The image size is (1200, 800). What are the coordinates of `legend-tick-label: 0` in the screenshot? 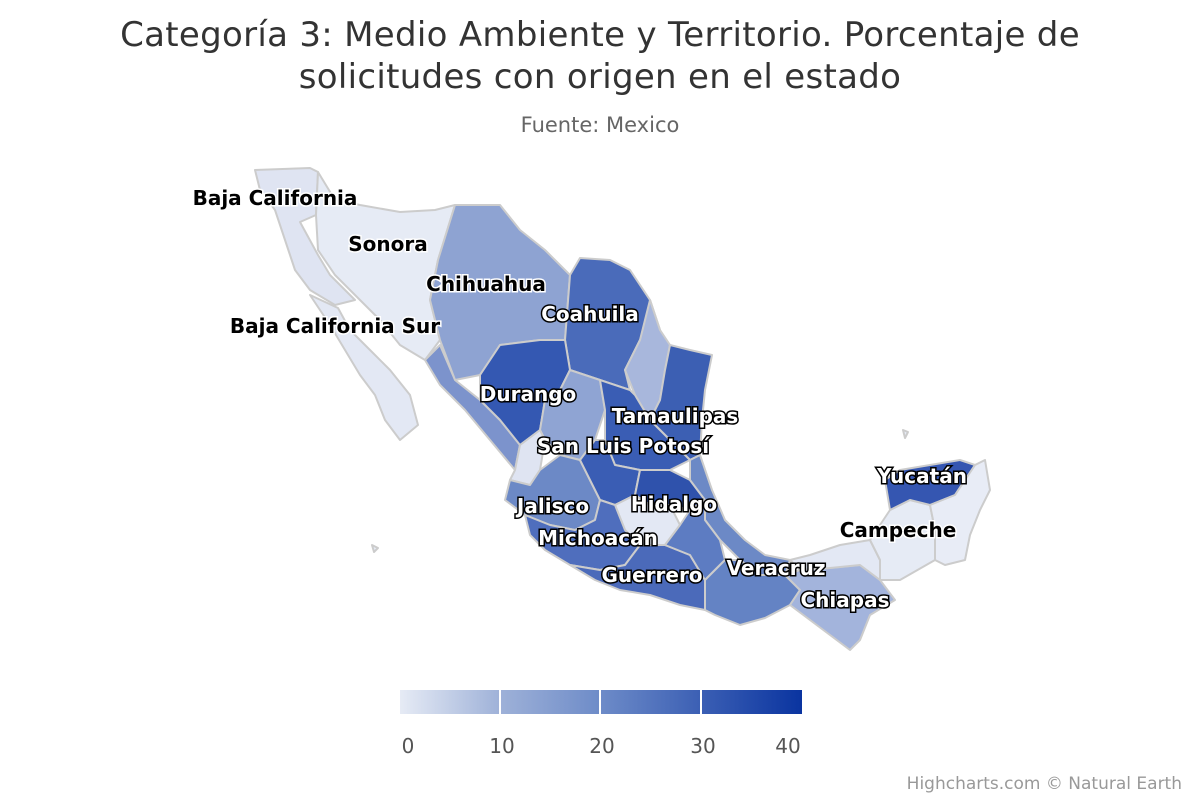 It's located at (408, 746).